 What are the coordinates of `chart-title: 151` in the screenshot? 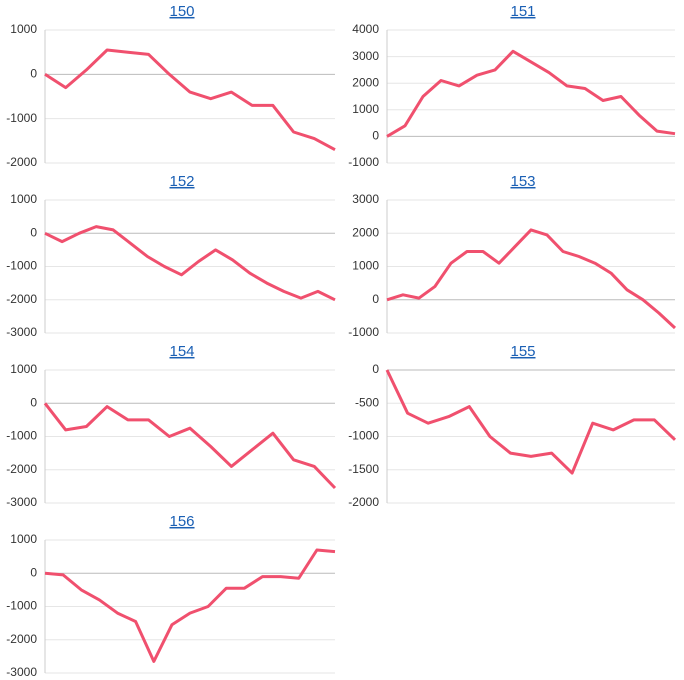 It's located at (522, 11).